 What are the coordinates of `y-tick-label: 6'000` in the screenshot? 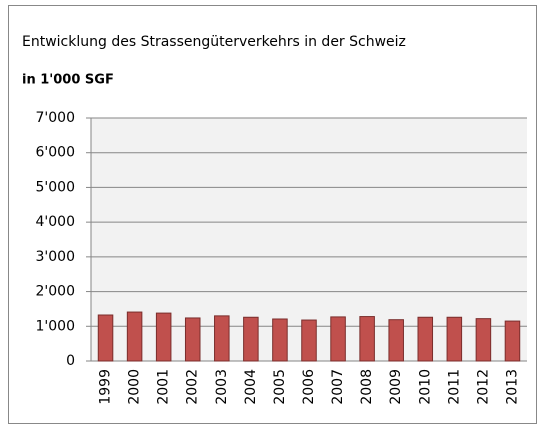 It's located at (55, 153).